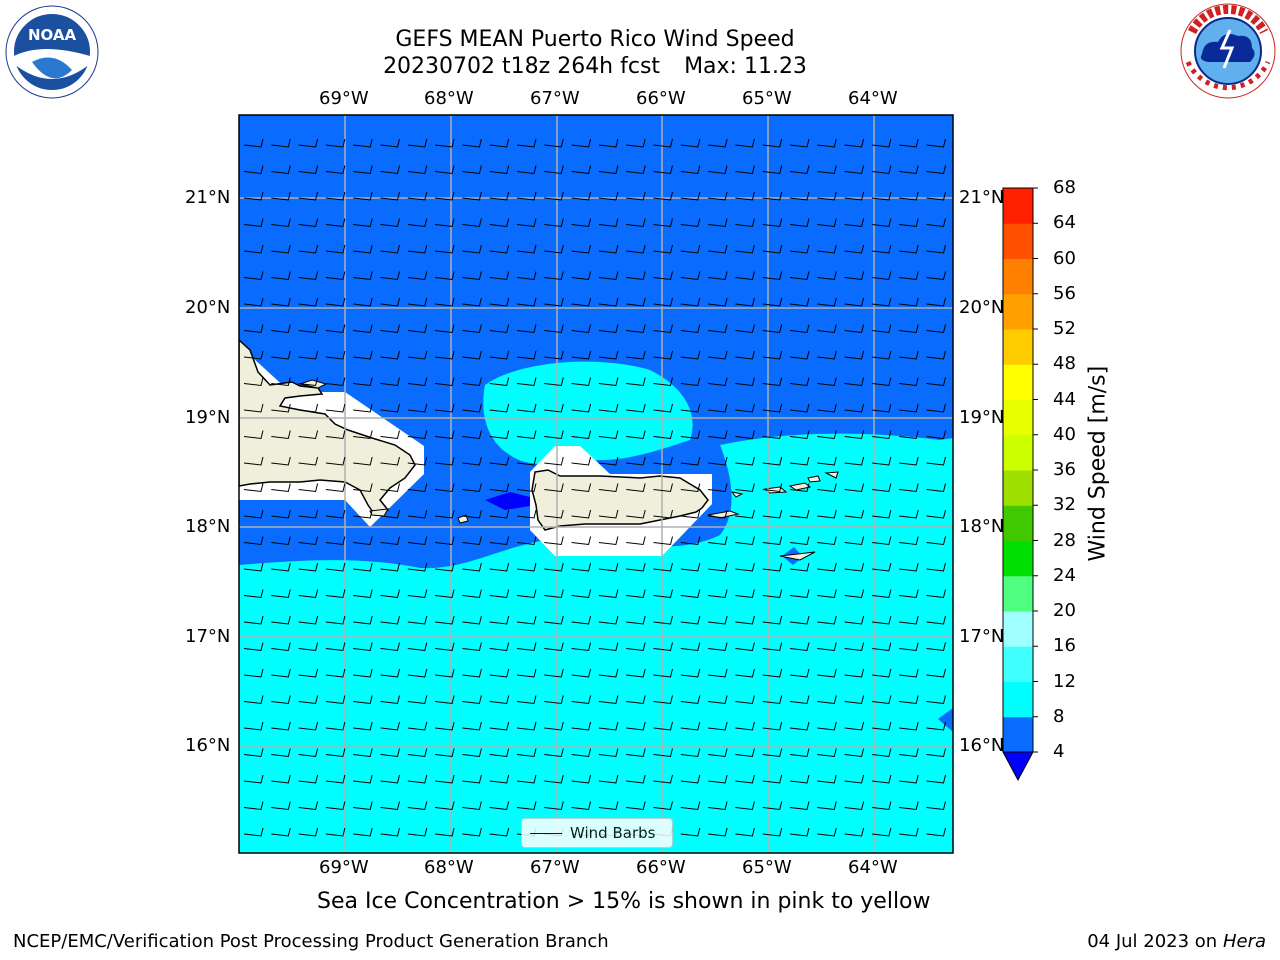  I want to click on colorbar-tick-label: 52, so click(1064, 328).